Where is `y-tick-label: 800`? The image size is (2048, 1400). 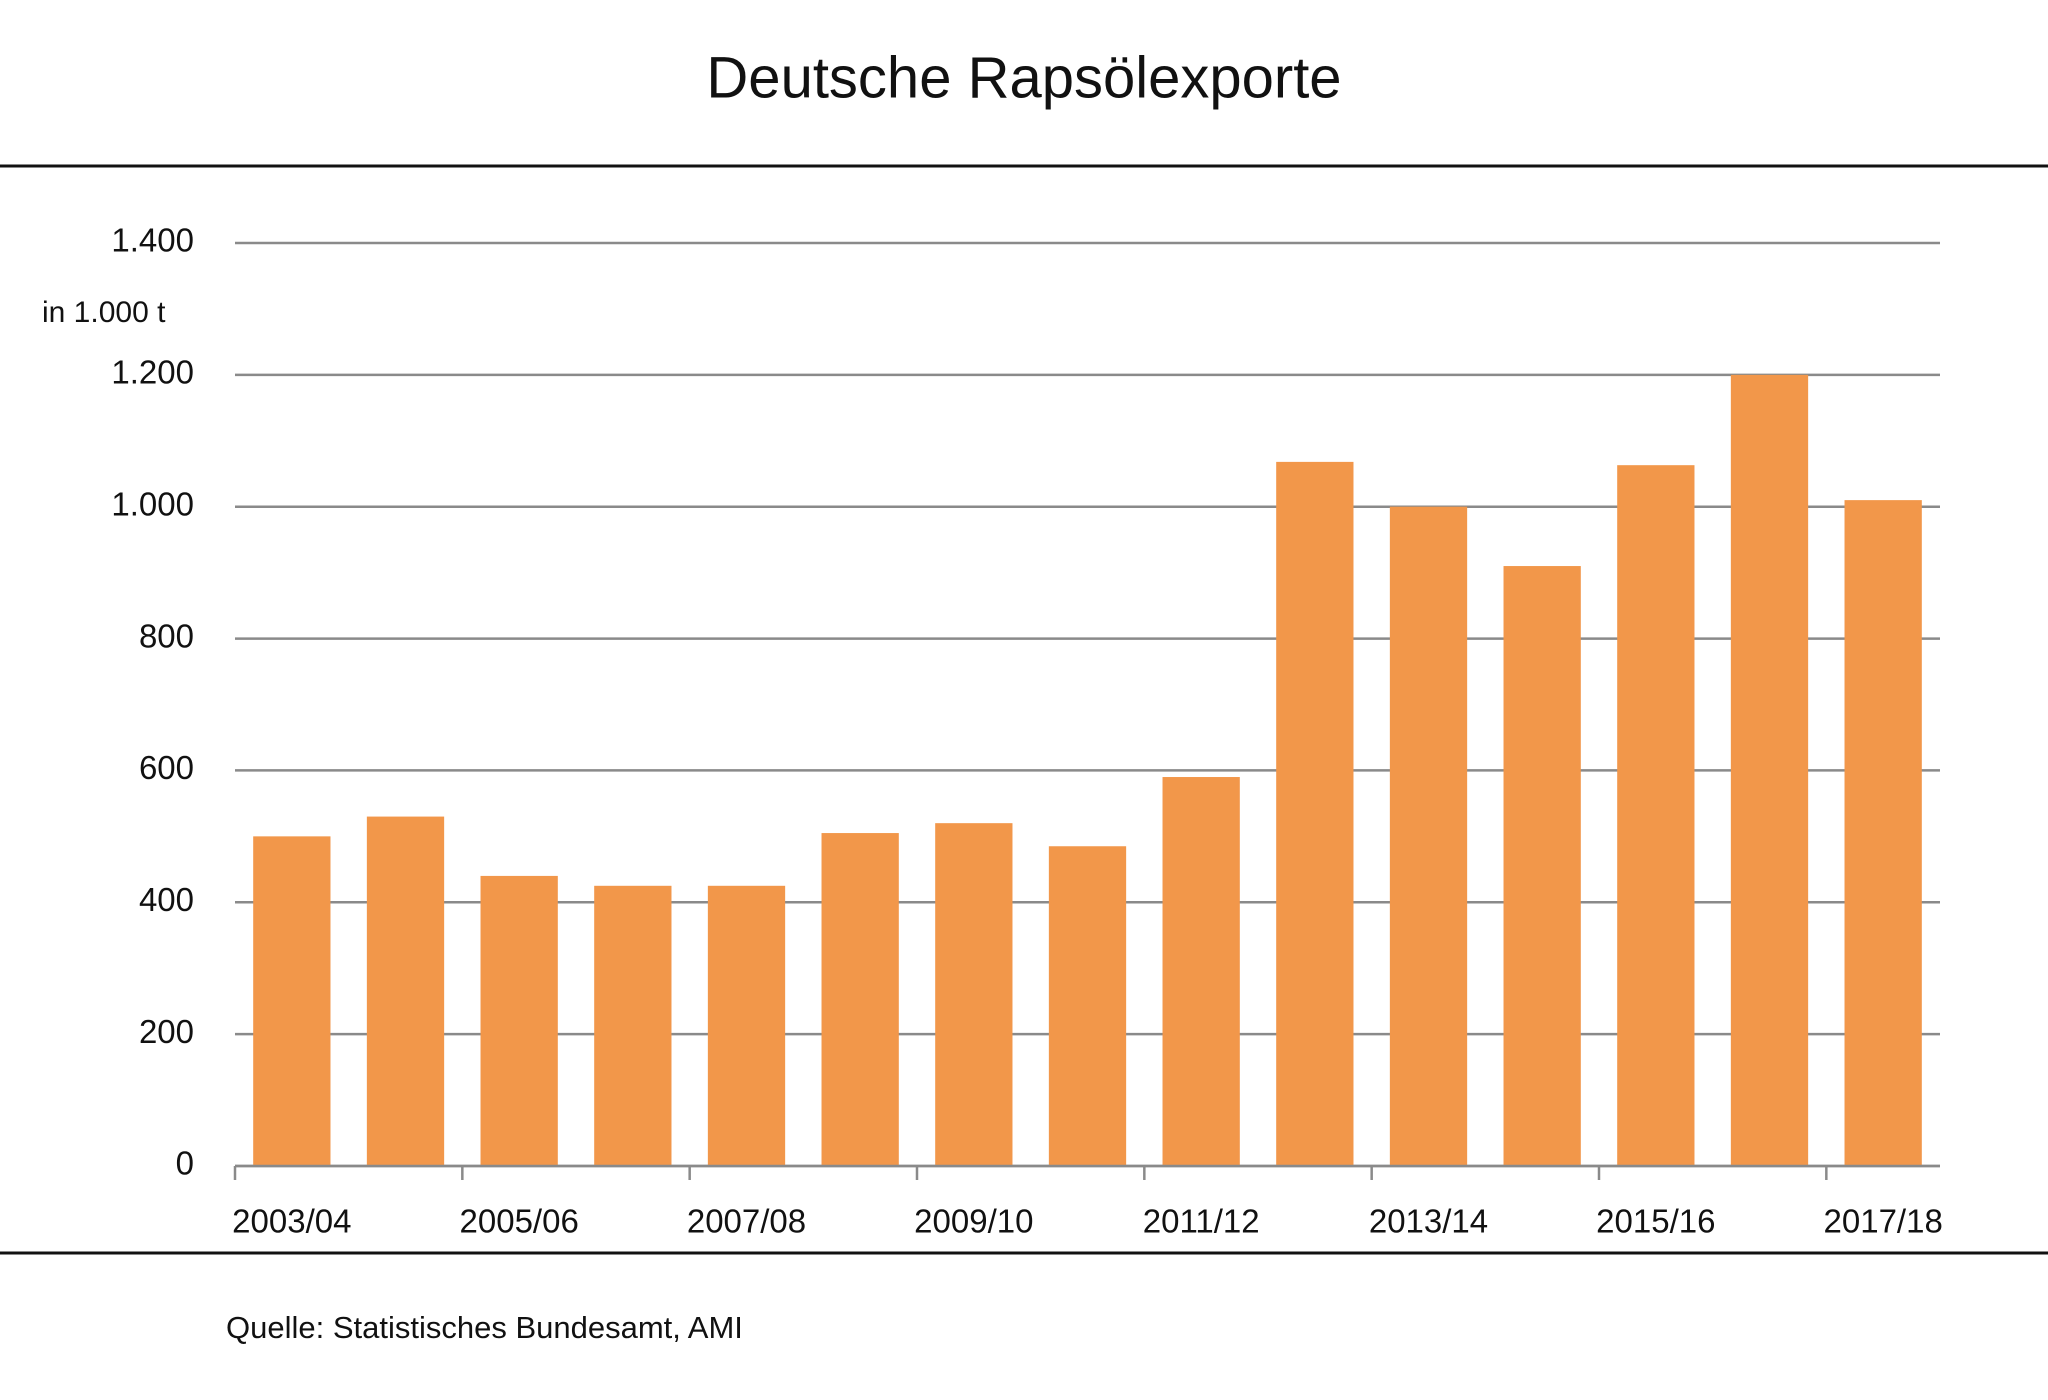 y-tick-label: 800 is located at coordinates (166, 635).